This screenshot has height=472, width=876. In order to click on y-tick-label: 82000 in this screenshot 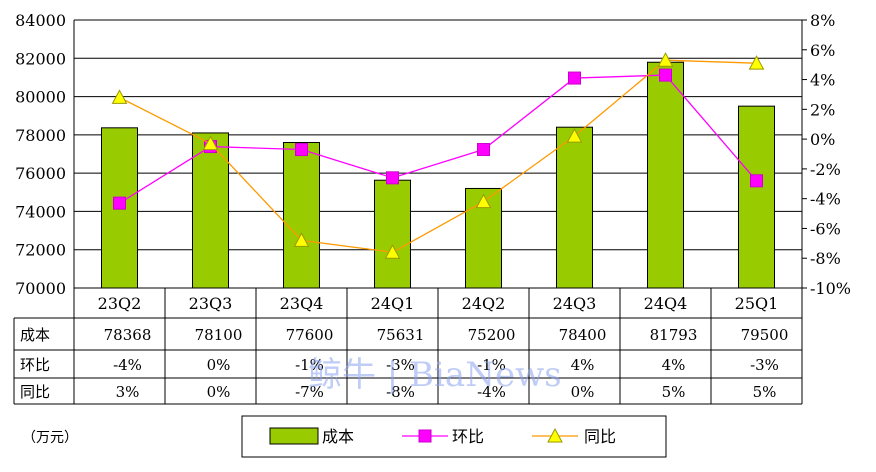, I will do `click(40, 58)`.